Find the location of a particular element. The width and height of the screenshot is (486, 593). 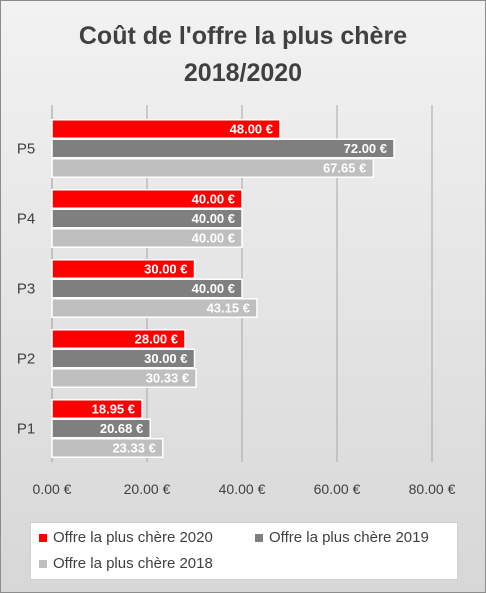

x-tick-label-3: 60.00 € is located at coordinates (337, 489).